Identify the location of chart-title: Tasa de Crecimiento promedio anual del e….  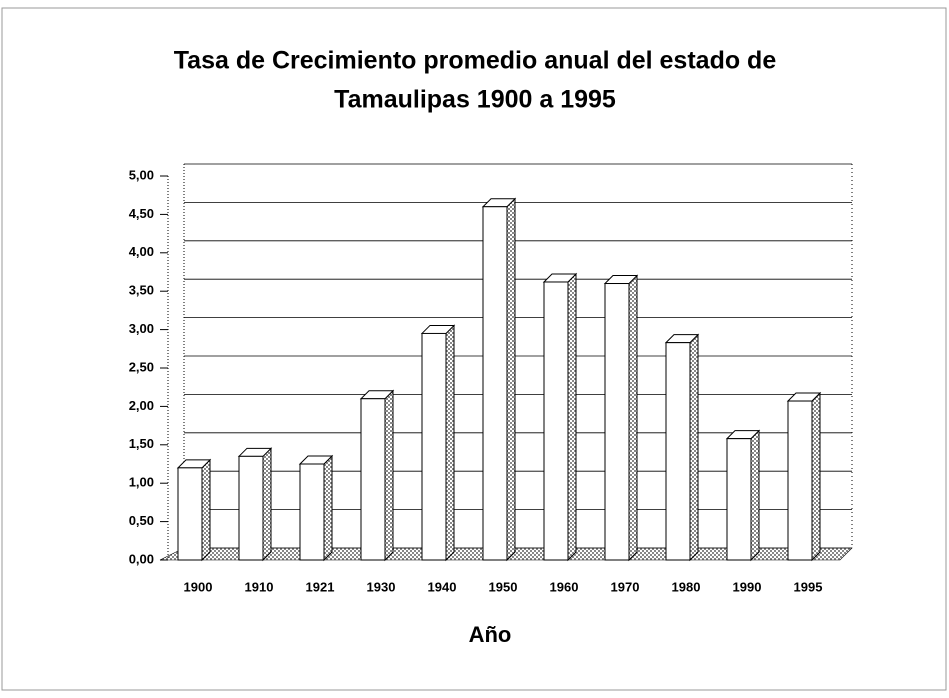
(475, 61).